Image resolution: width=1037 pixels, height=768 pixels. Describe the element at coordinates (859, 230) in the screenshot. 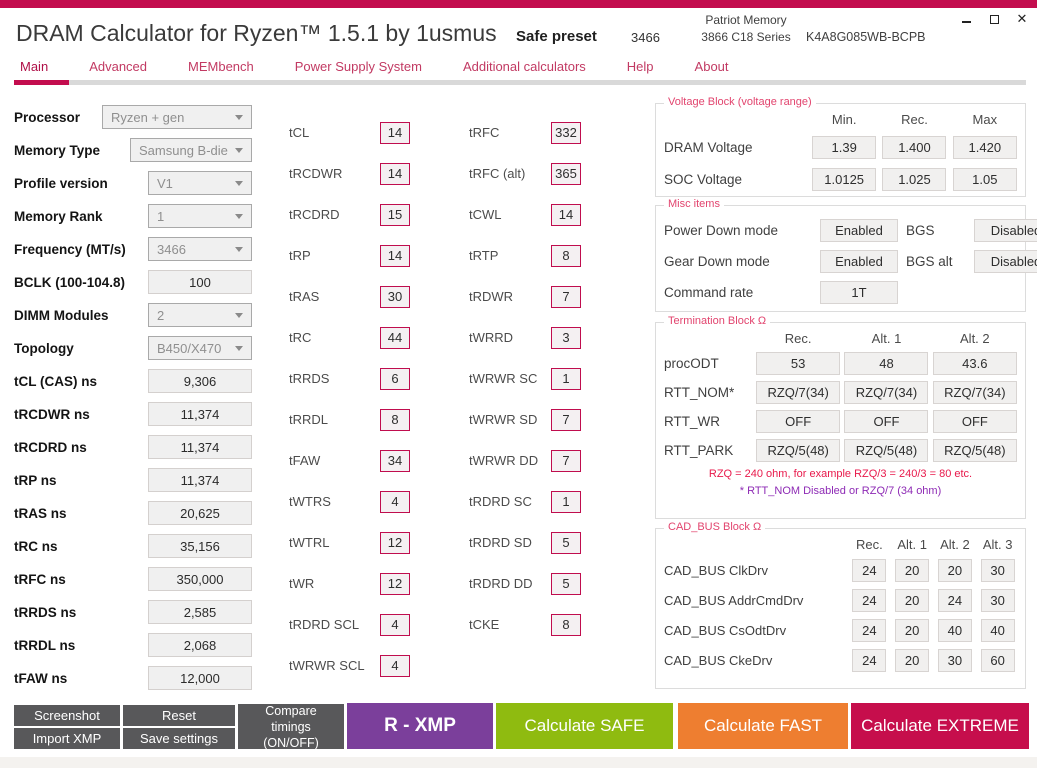

I see `power-down-mode-field: Enabled` at that location.